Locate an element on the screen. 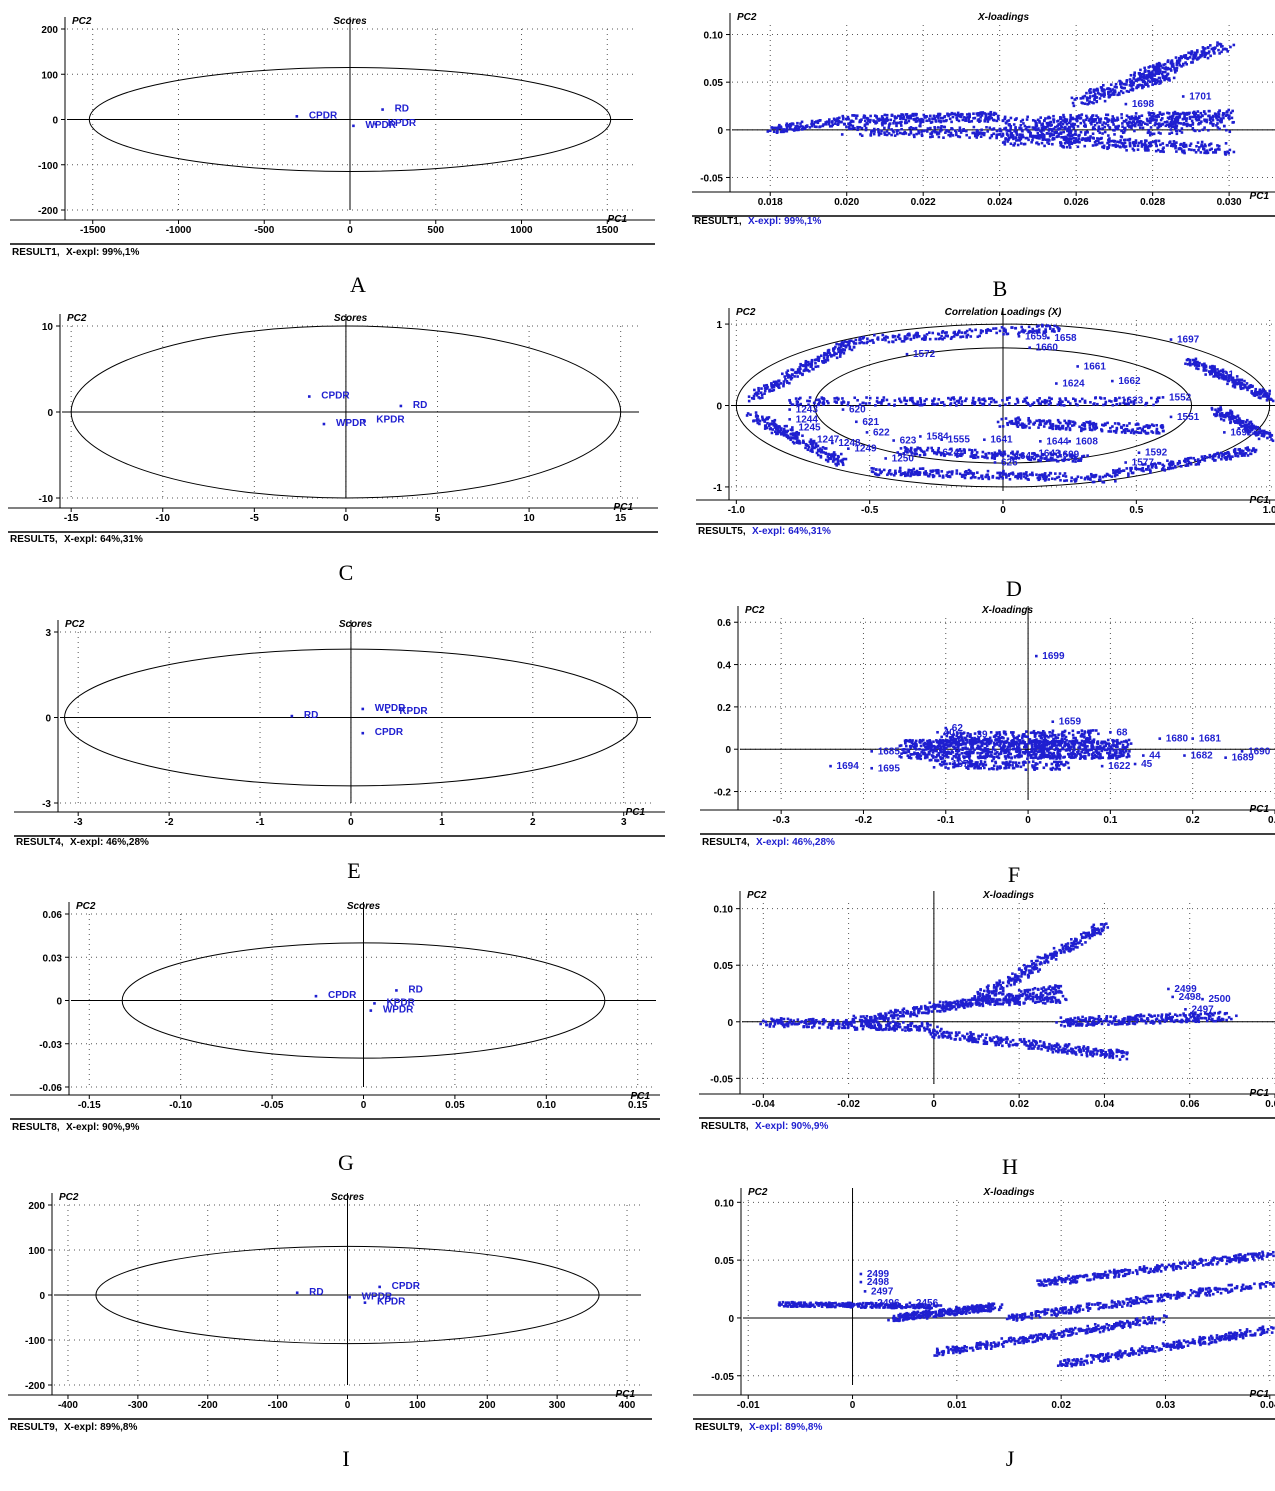  x-tick-label: 2 is located at coordinates (533, 822).